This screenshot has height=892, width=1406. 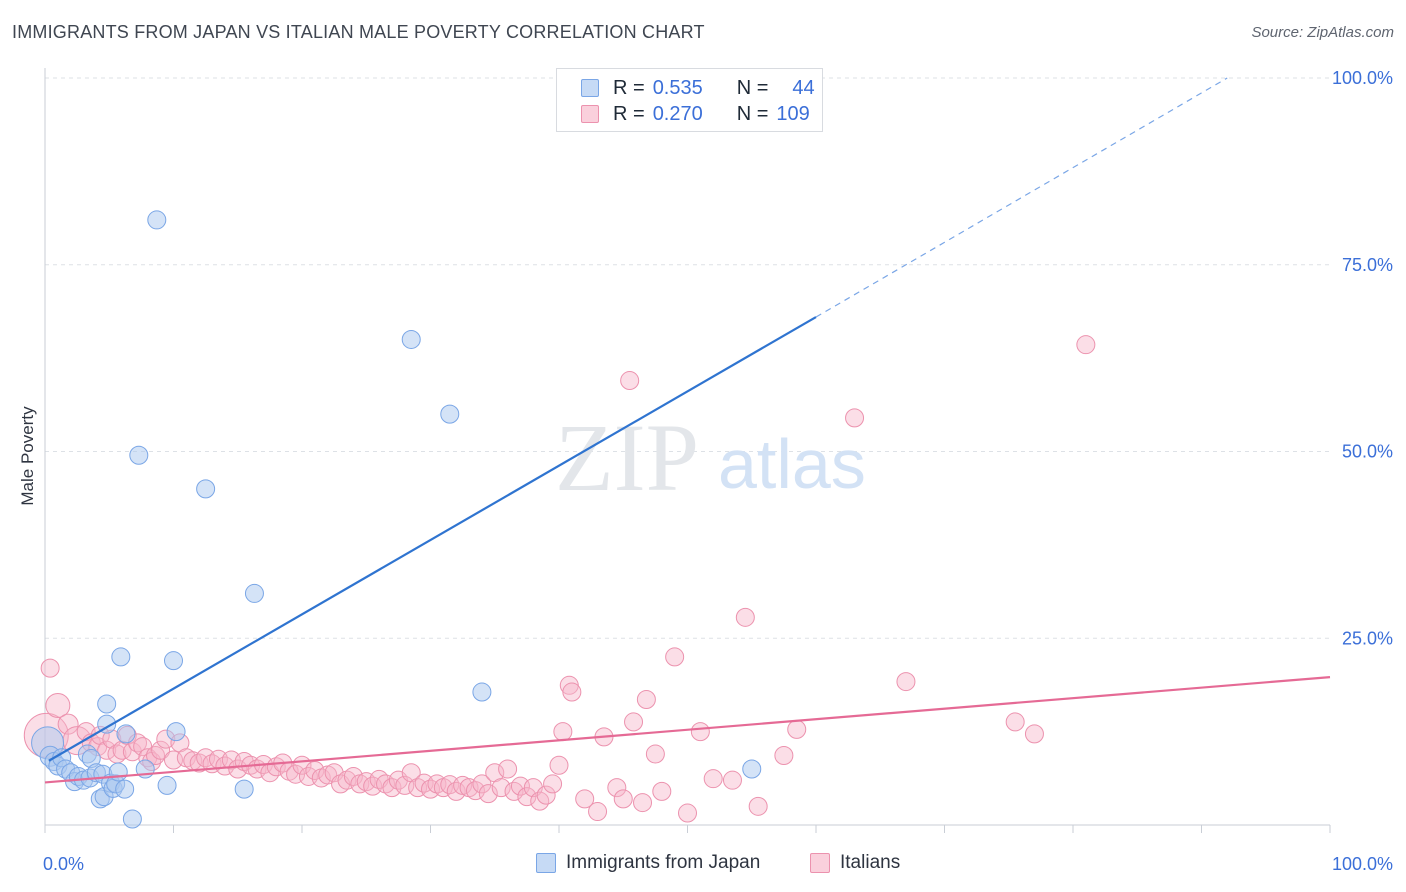 I want to click on bottom-legend-italians: Italians, so click(x=855, y=863).